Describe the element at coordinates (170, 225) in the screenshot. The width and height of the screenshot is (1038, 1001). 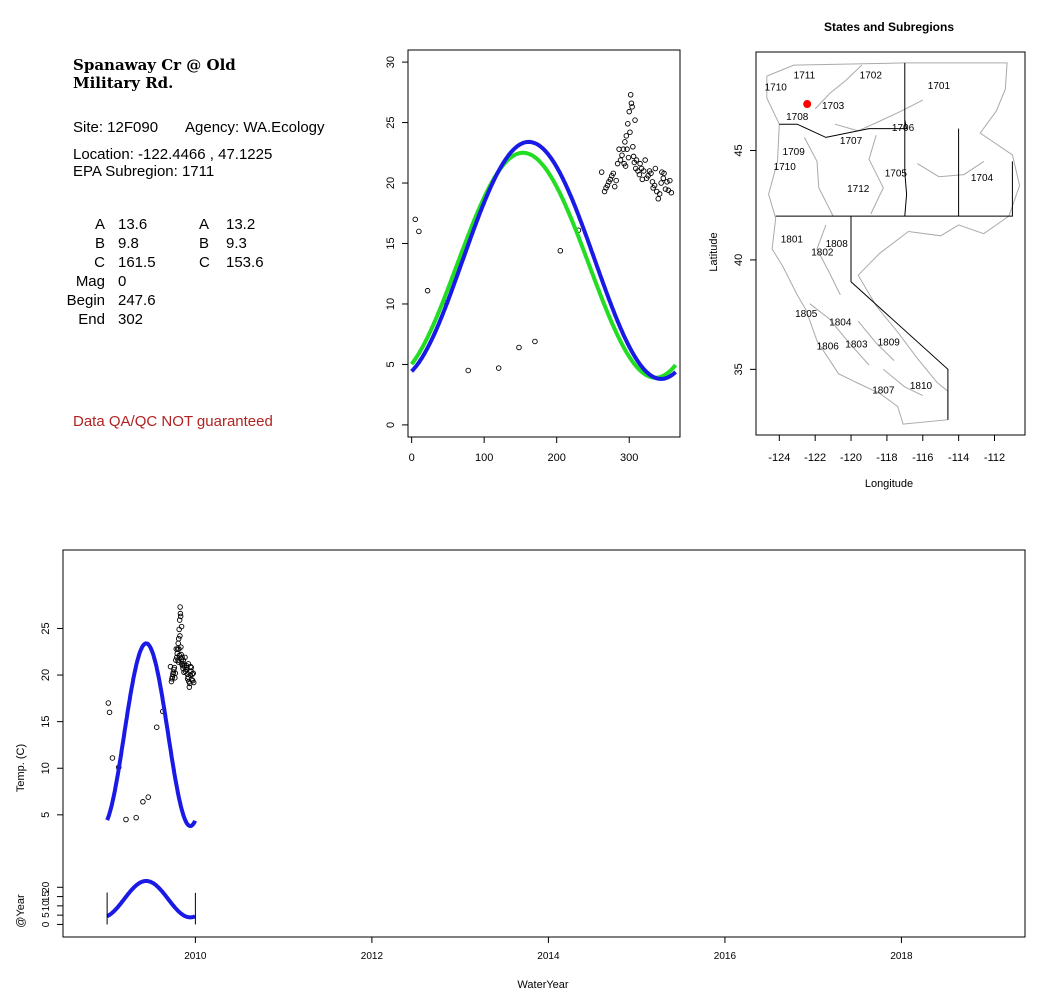
I see `param-row: A 13.6 A 13.2` at that location.